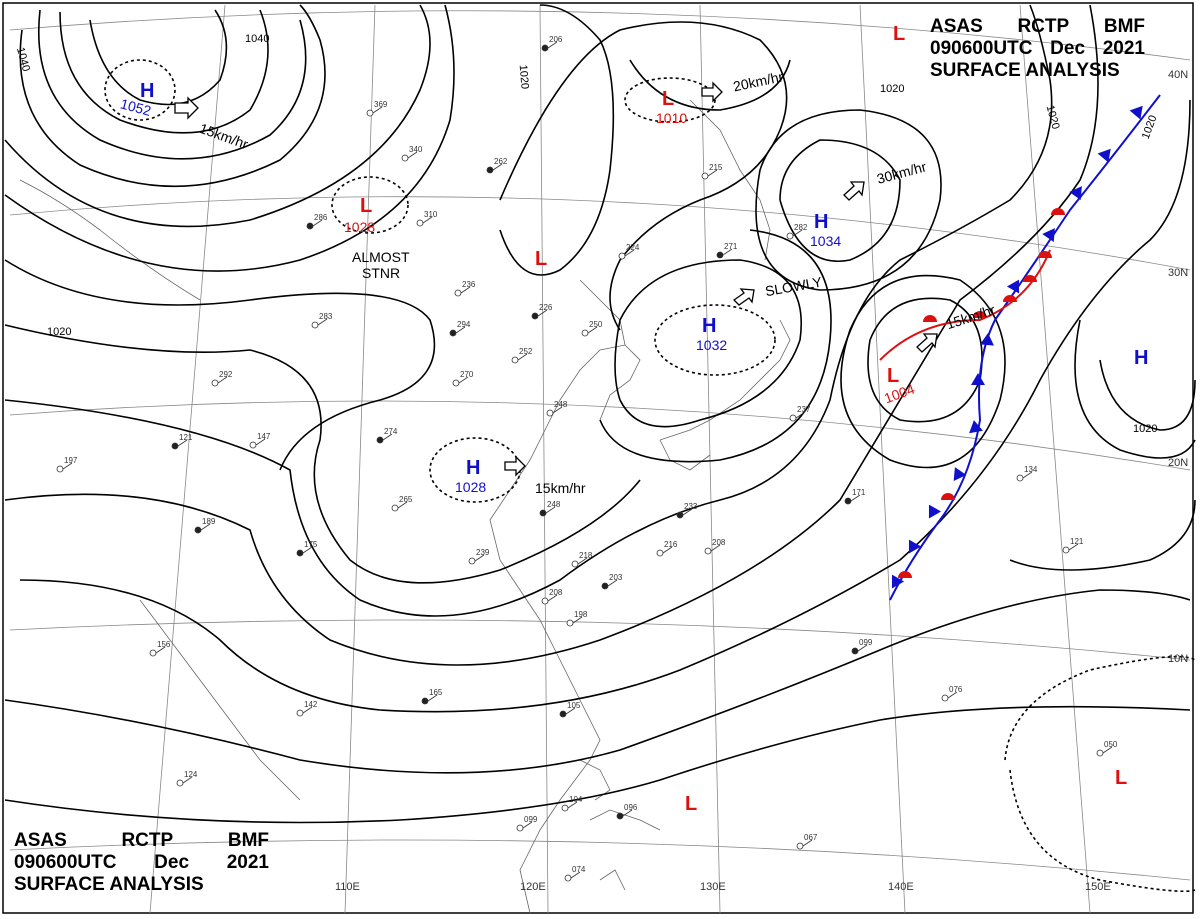 The image size is (1200, 919). Describe the element at coordinates (311, 544) in the screenshot. I see `station-pressure: 175` at that location.